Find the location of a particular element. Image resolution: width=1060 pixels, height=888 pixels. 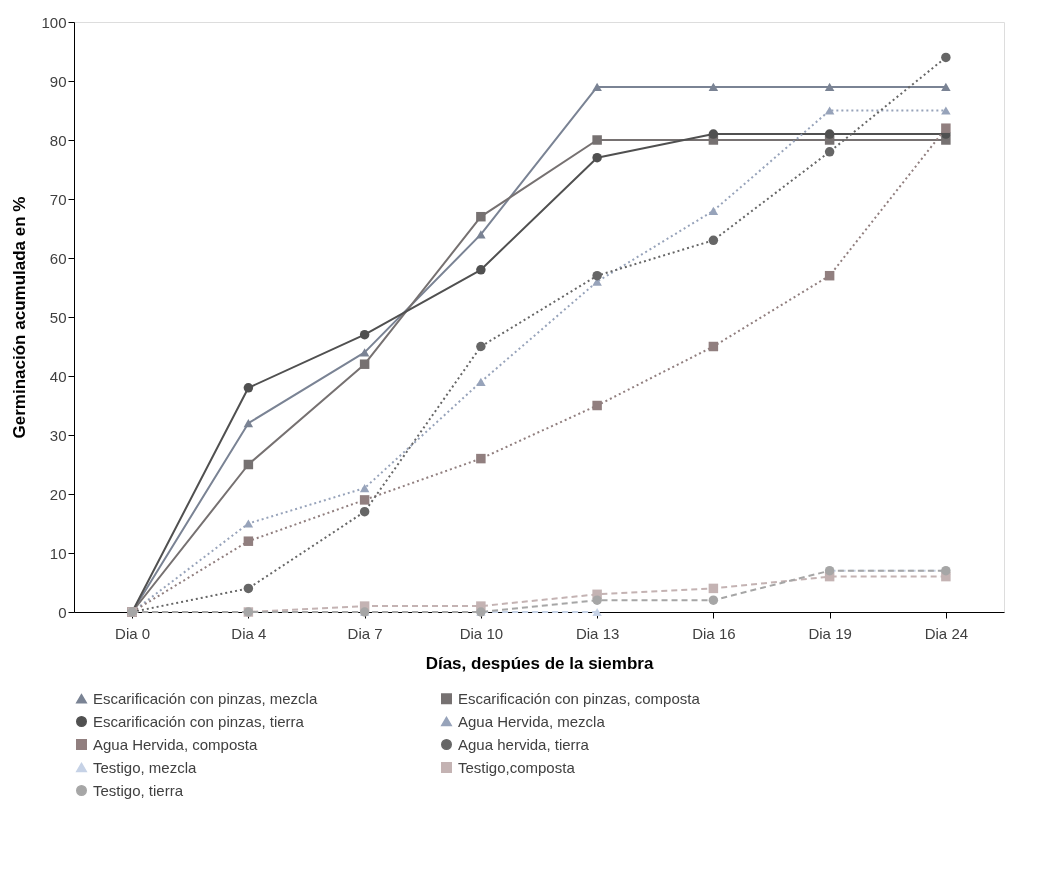

legend-label: Escarificación con pinzas, composta is located at coordinates (579, 698).